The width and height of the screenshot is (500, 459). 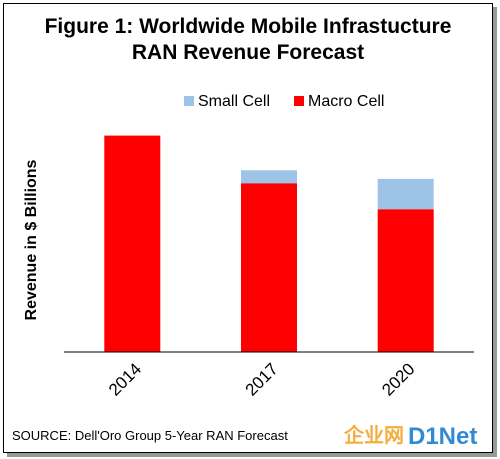 What do you see at coordinates (248, 26) in the screenshot?
I see `title-line-1: Figure 1: Worldwide Mobile Infrastucture` at bounding box center [248, 26].